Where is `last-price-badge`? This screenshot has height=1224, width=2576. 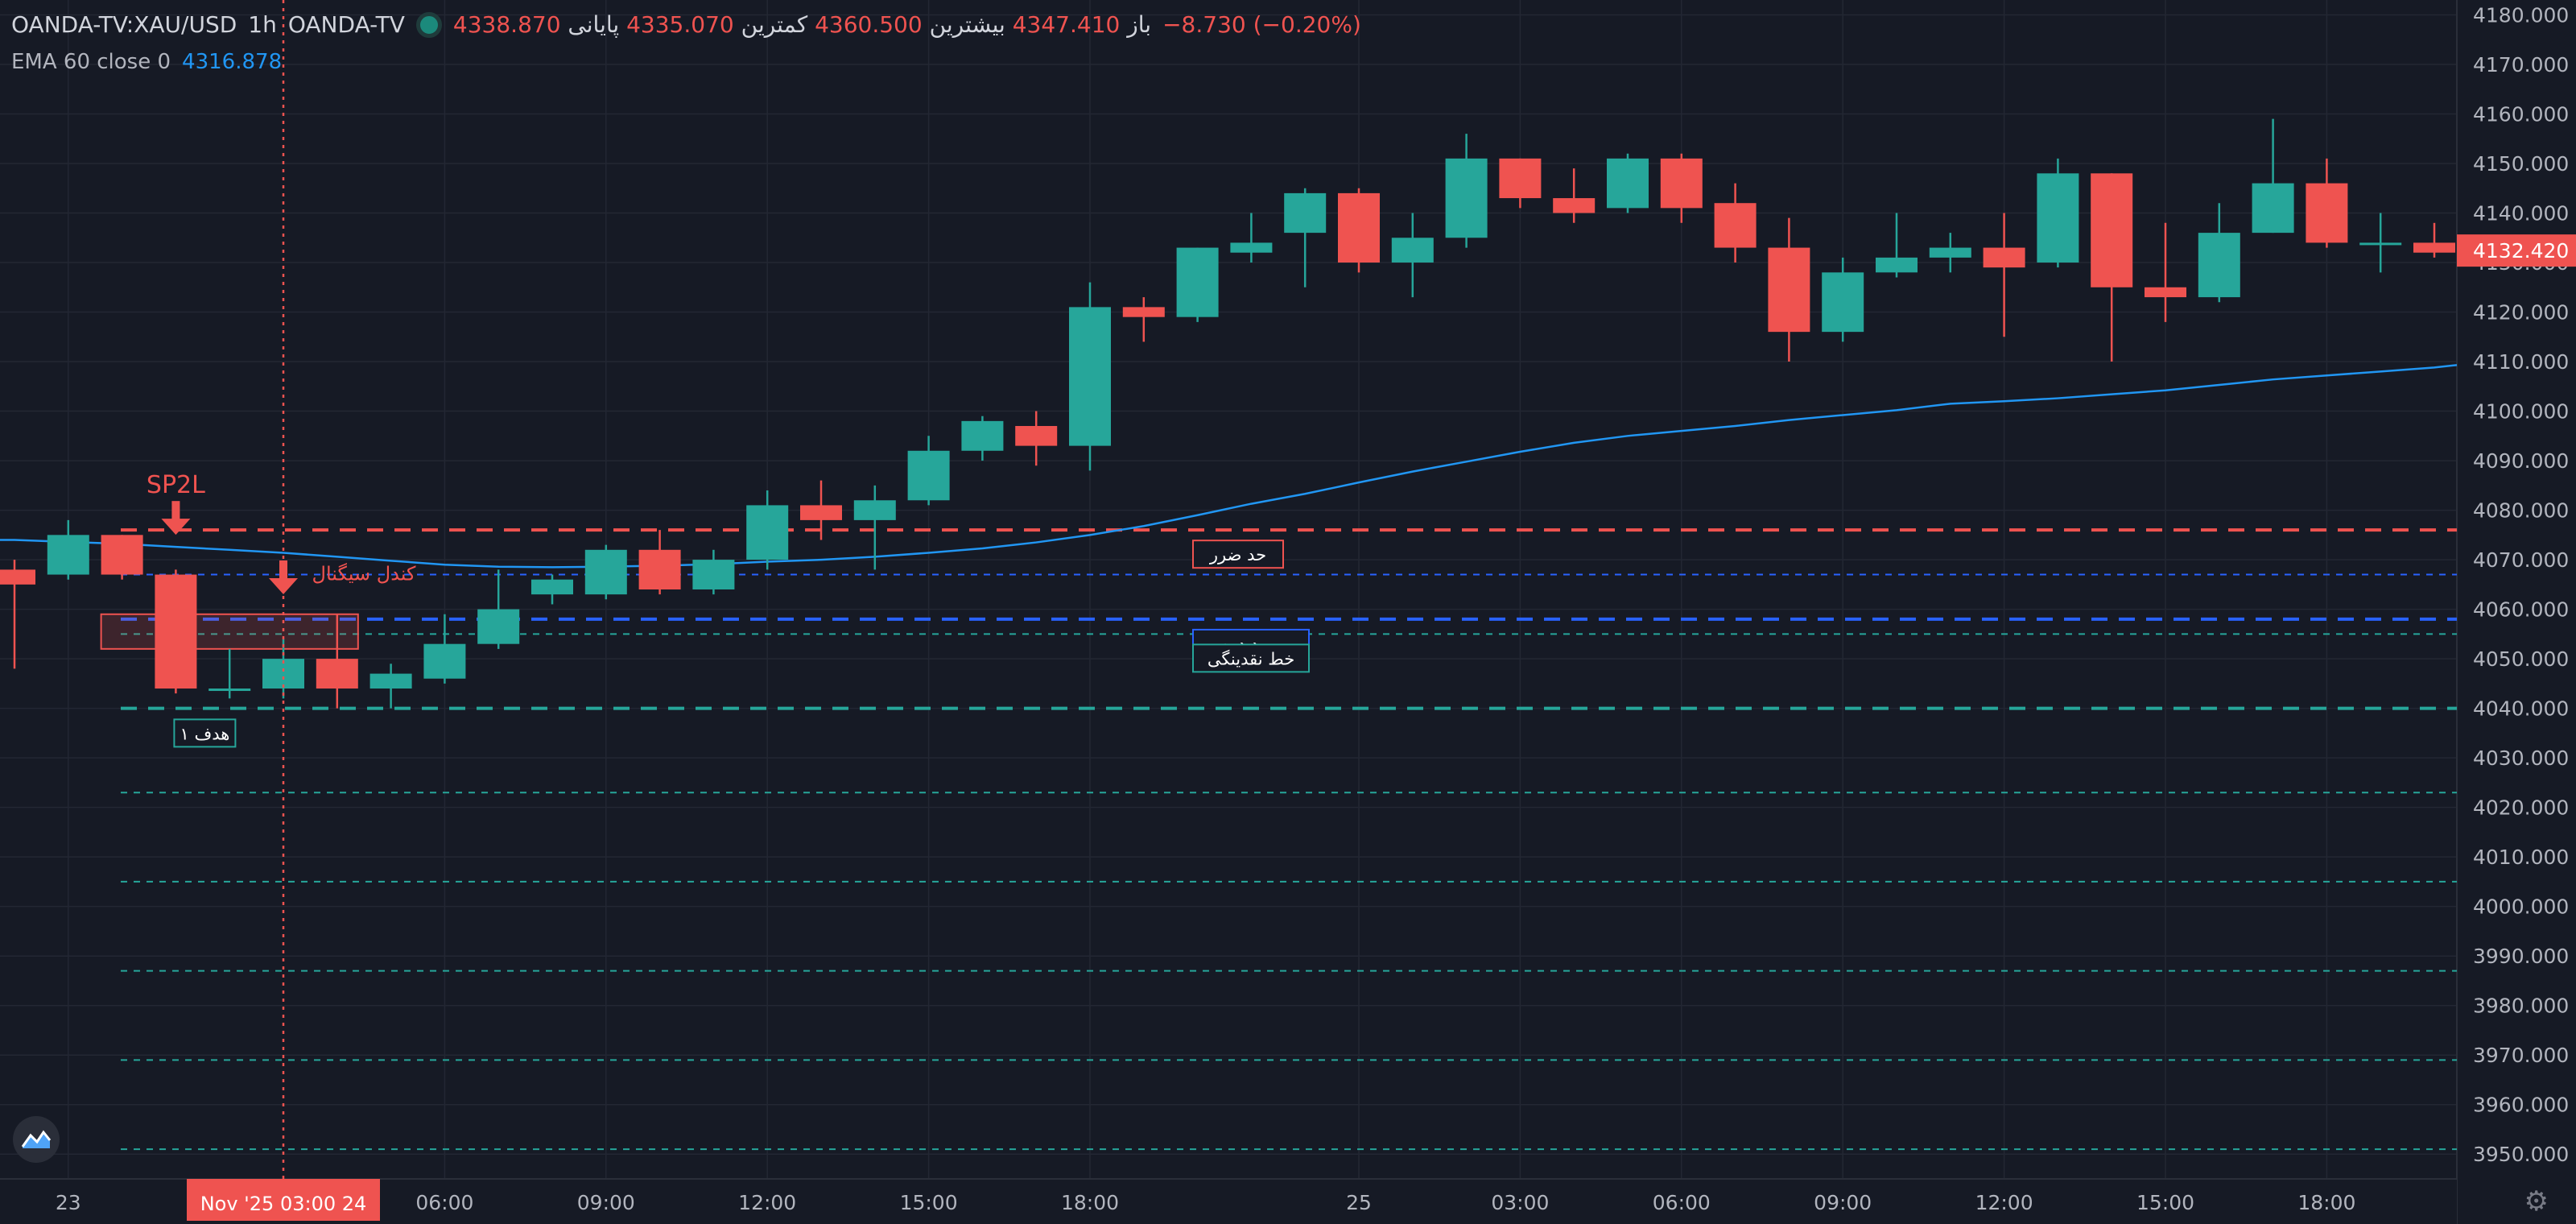 last-price-badge is located at coordinates (2516, 250).